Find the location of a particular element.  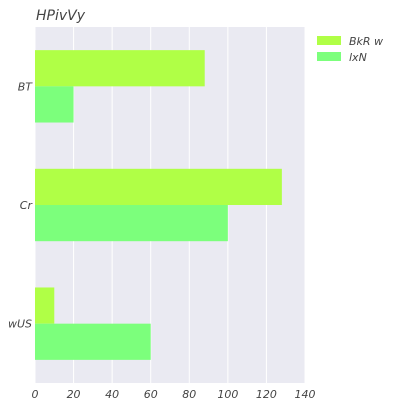

legend-label: lxN is located at coordinates (358, 57).